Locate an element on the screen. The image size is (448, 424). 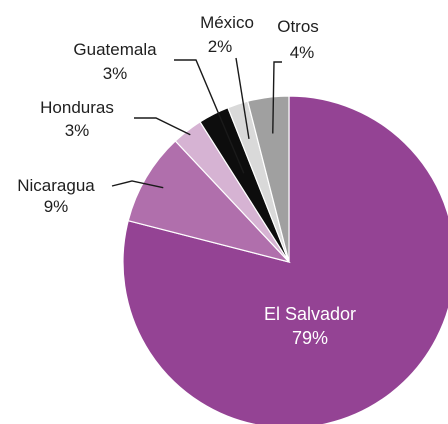
slice-value-el-salvador: 79% is located at coordinates (310, 338).